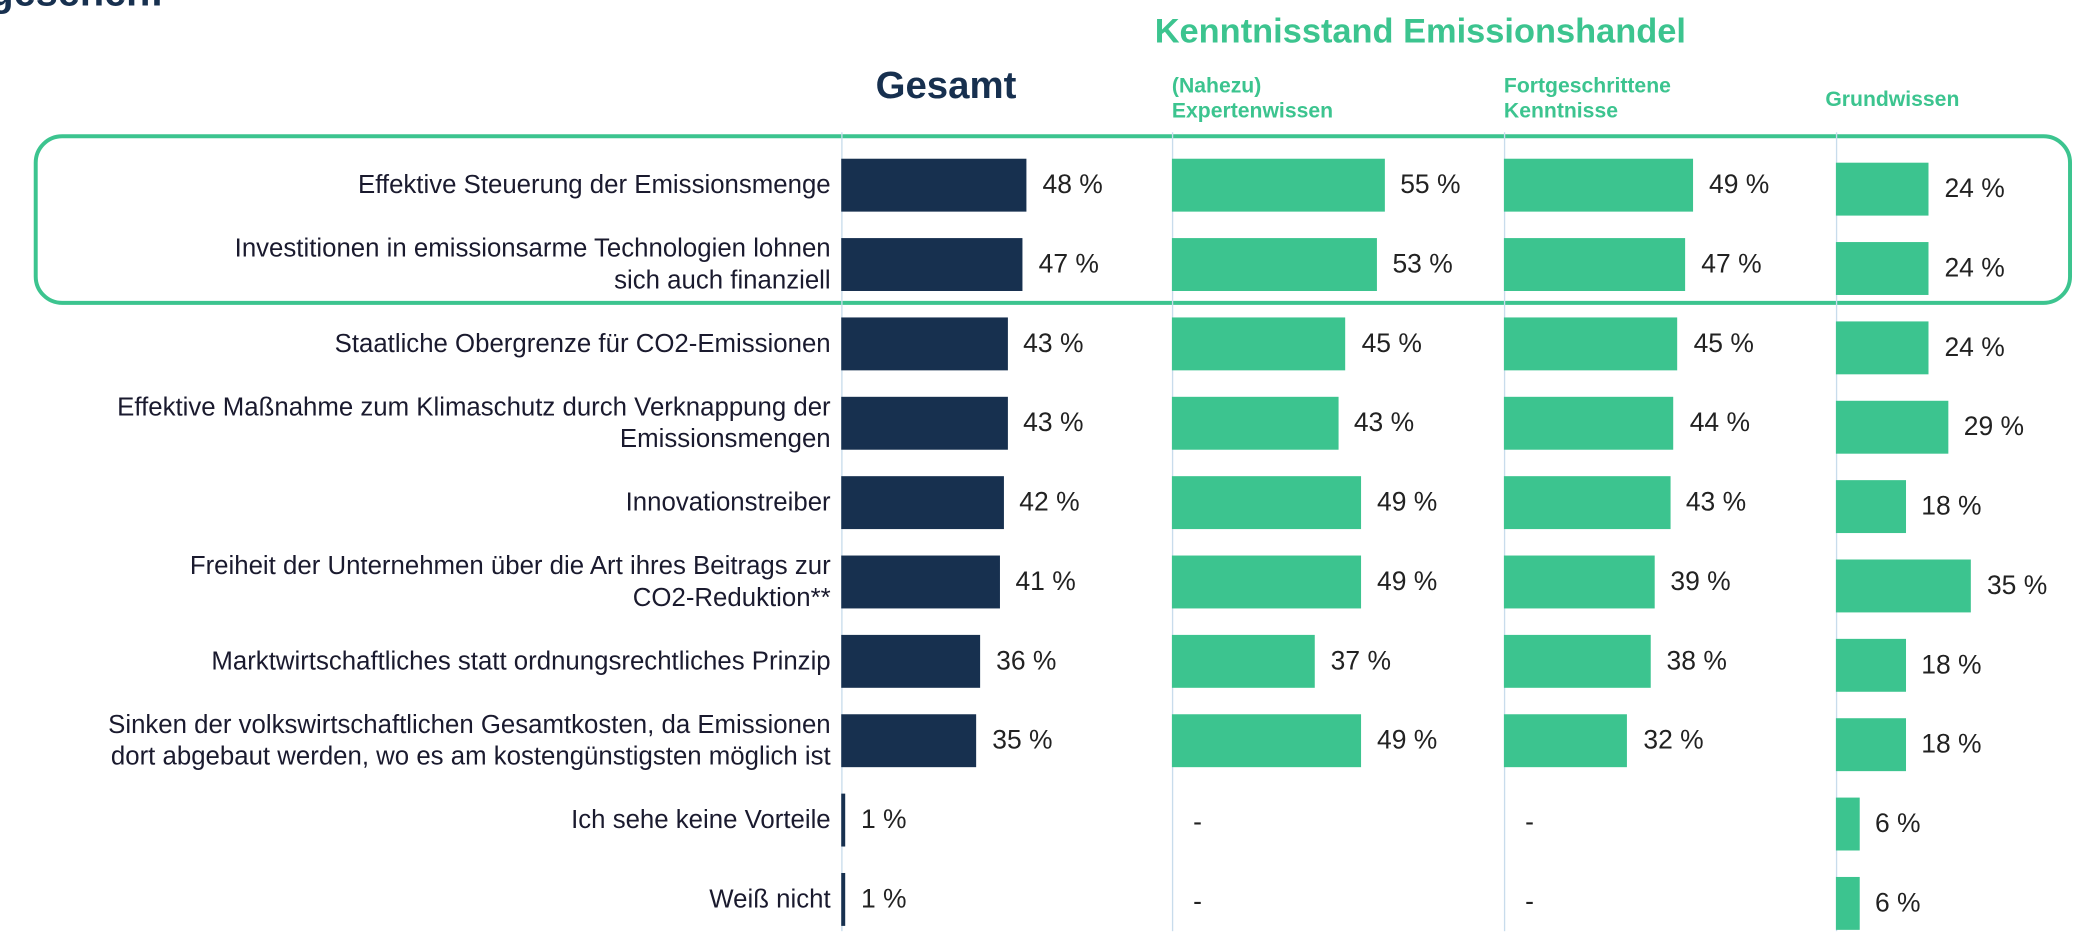  I want to click on value-label: 55 %, so click(1430, 185).